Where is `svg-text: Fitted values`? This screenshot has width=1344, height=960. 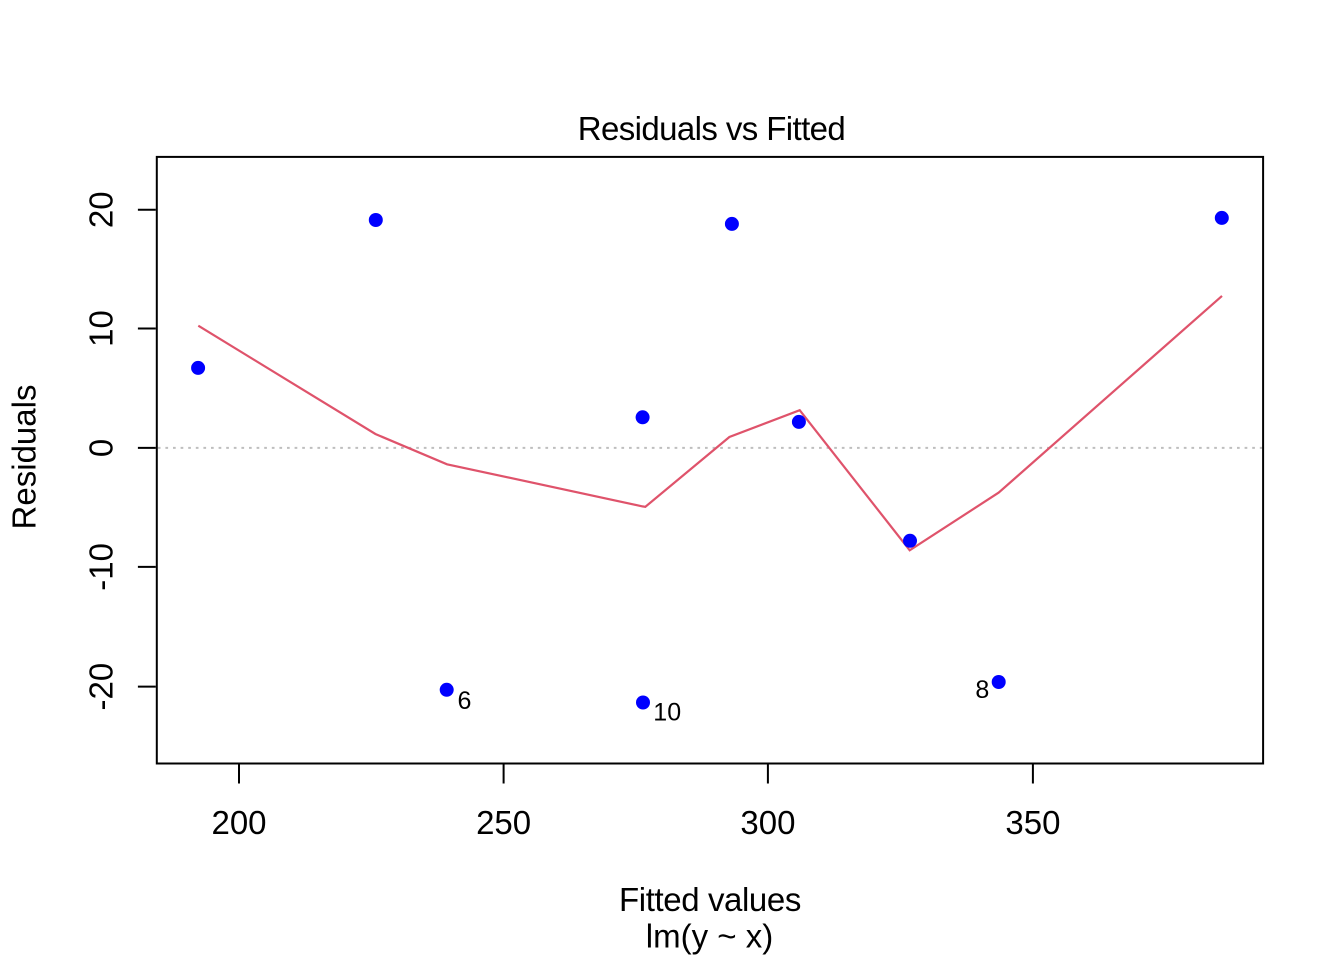
svg-text: Fitted values is located at coordinates (710, 899).